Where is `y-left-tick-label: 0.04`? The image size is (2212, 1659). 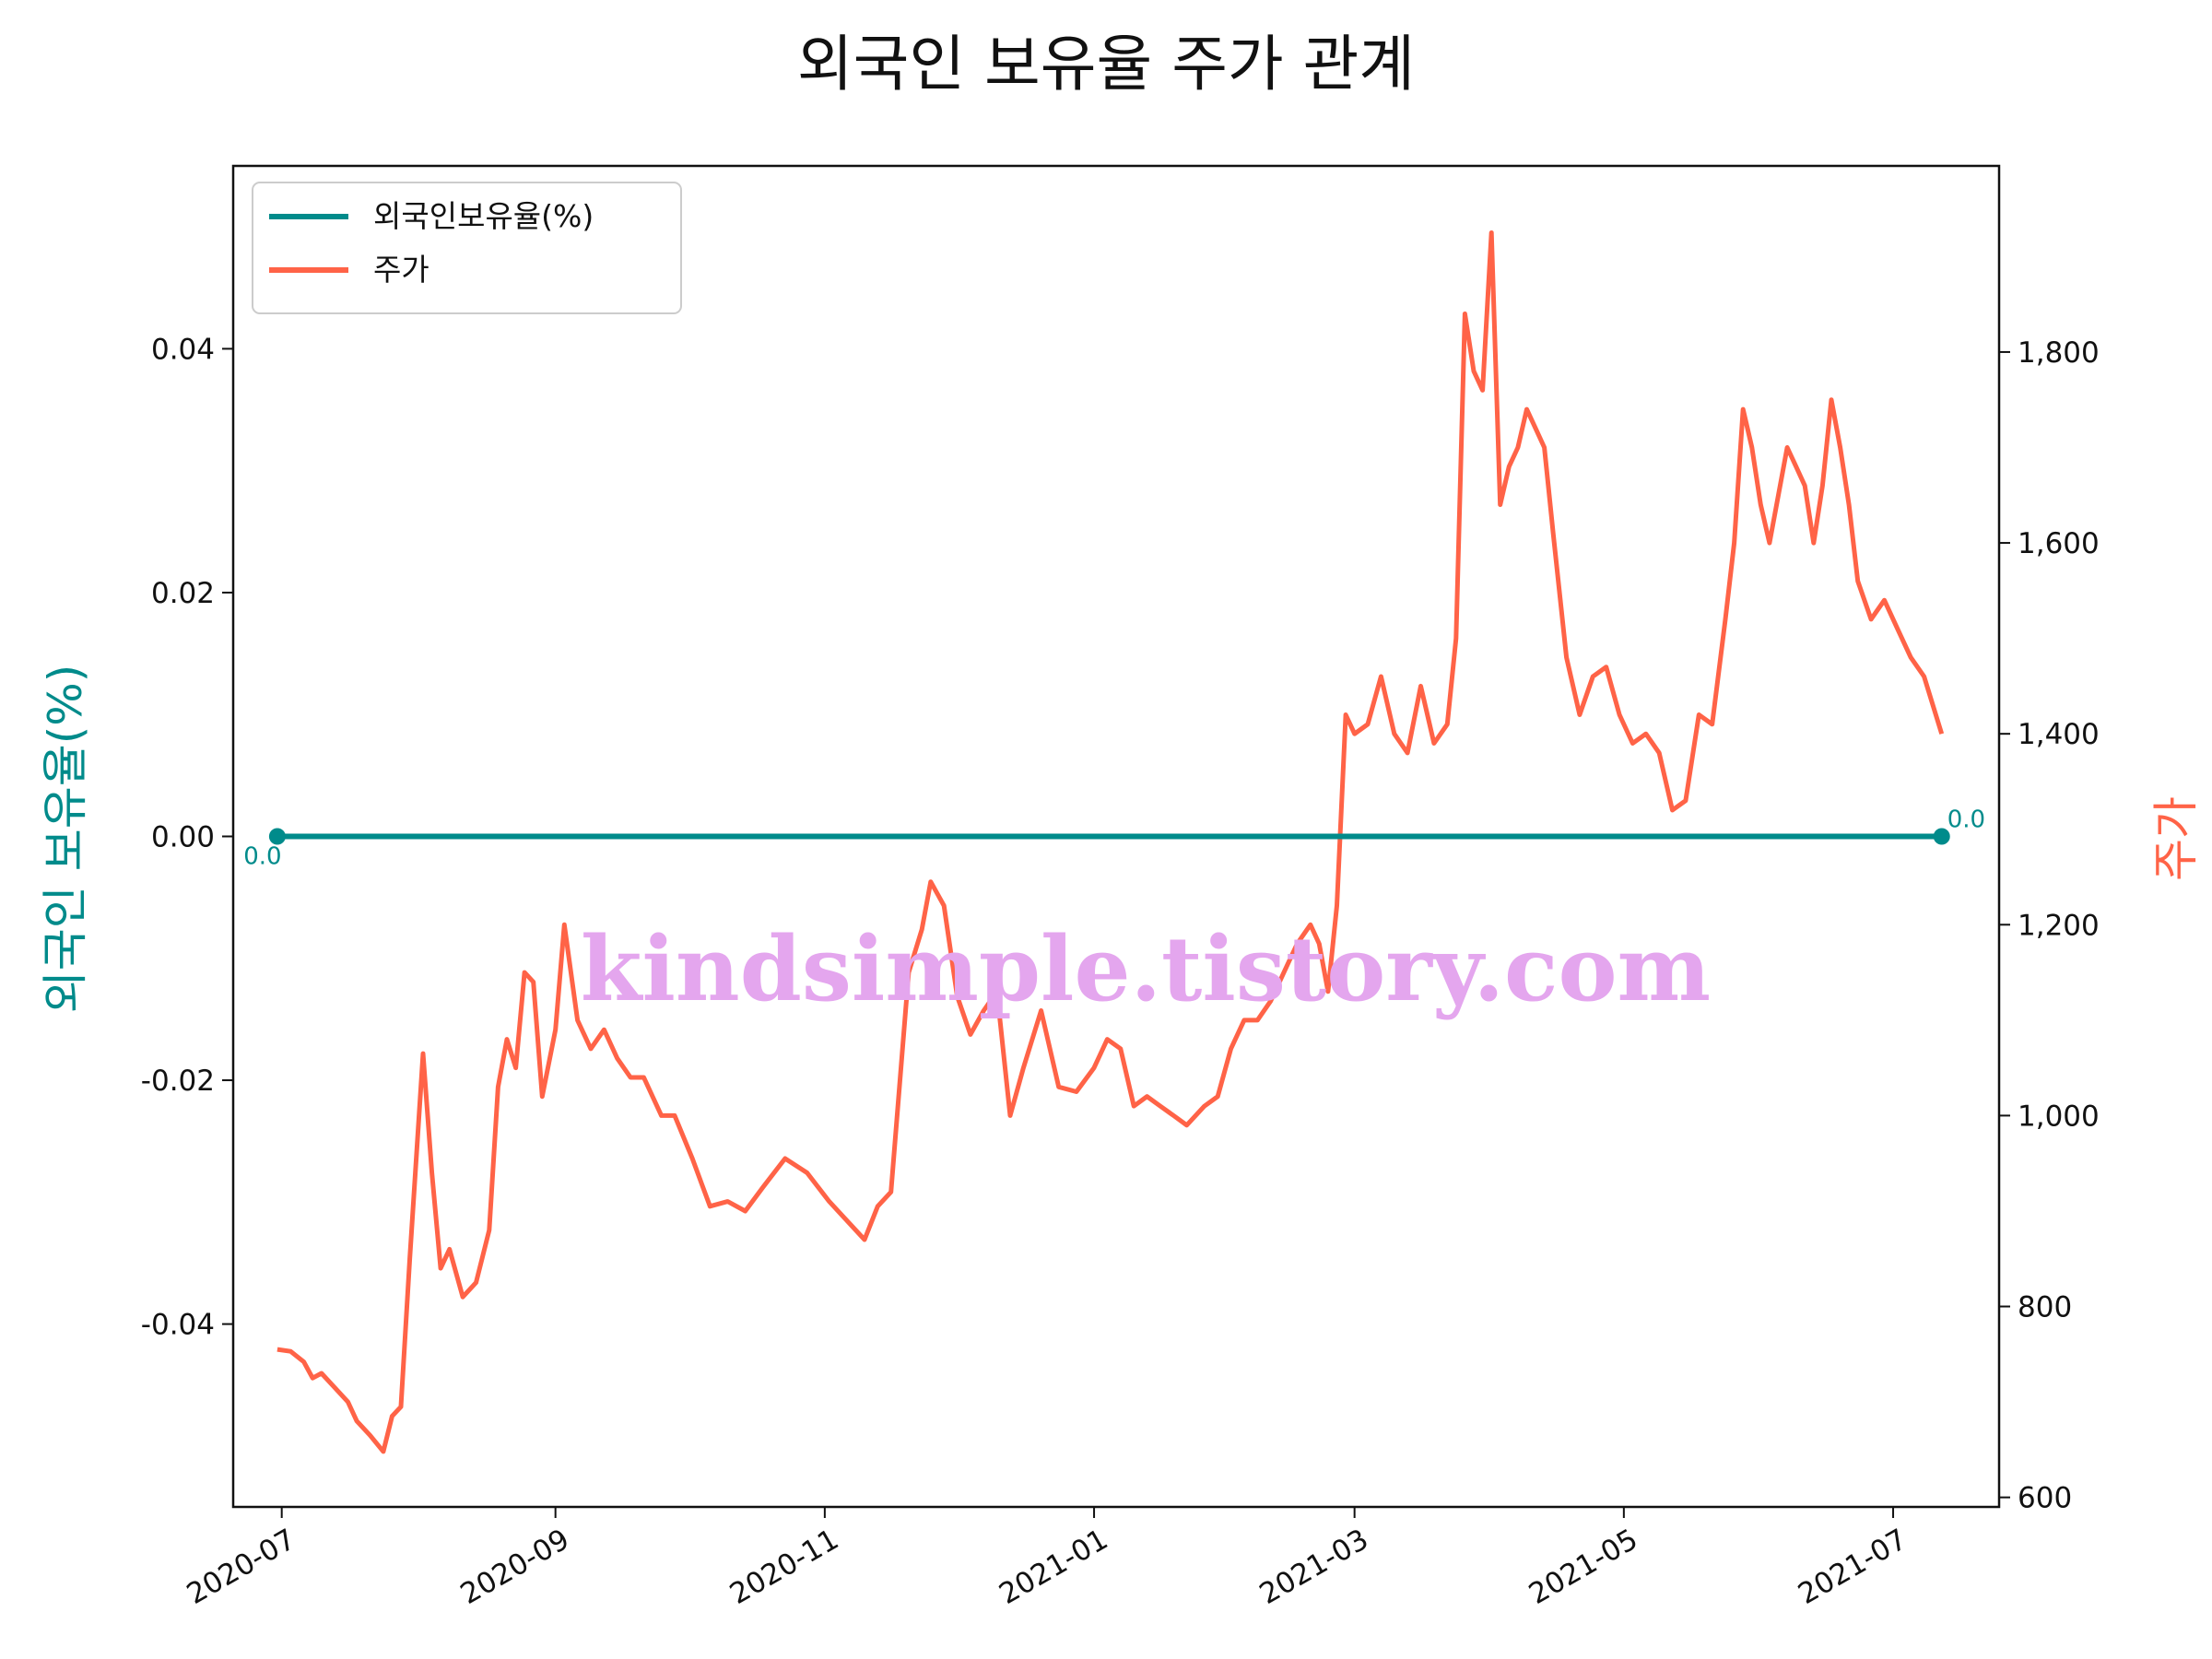 y-left-tick-label: 0.04 is located at coordinates (183, 349).